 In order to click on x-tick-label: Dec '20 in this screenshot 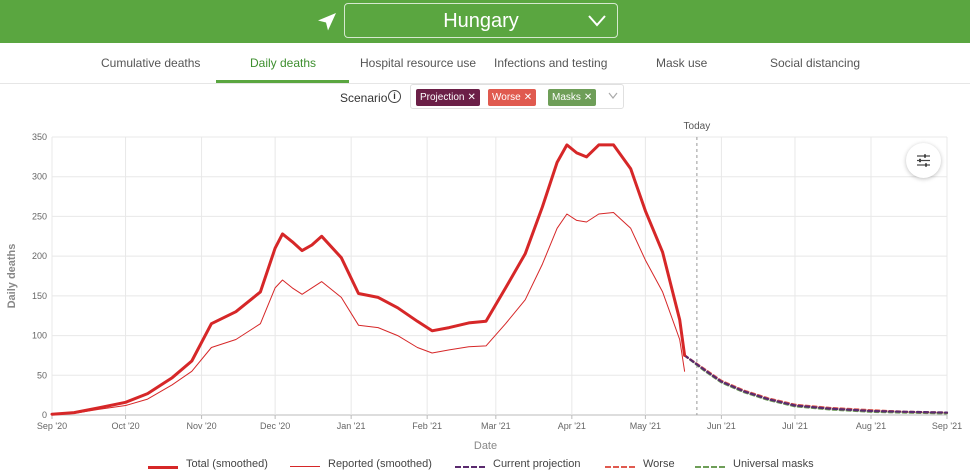, I will do `click(275, 426)`.